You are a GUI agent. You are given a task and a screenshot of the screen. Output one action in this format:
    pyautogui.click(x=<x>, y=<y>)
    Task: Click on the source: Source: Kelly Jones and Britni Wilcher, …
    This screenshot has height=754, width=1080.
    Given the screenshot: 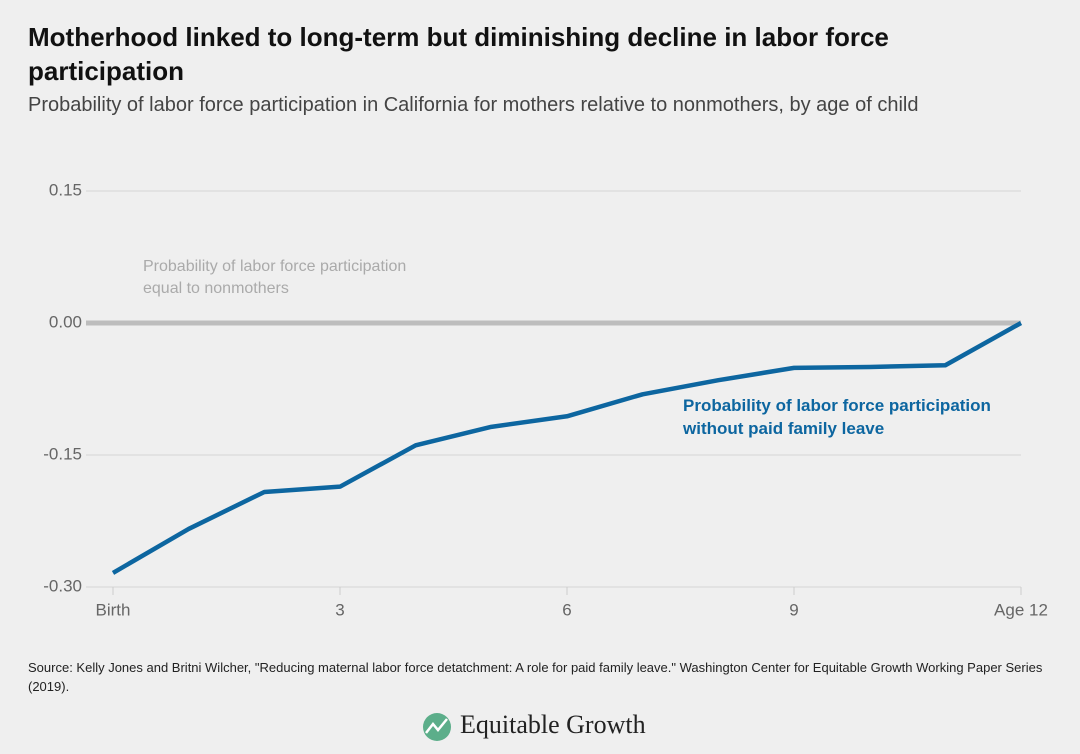 What is the action you would take?
    pyautogui.click(x=535, y=677)
    